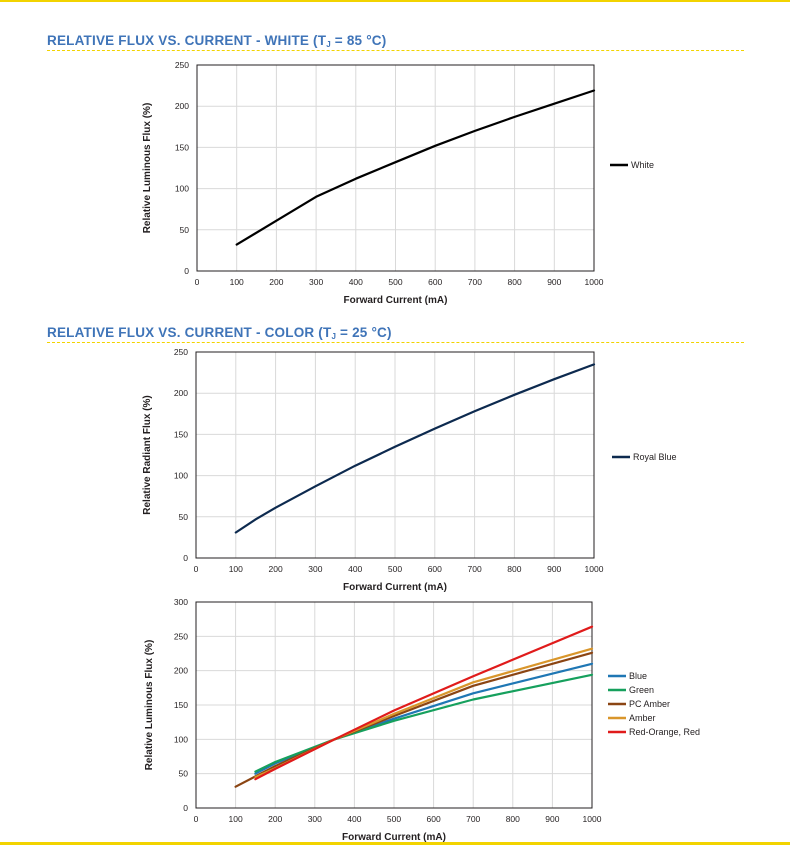  What do you see at coordinates (147, 454) in the screenshot?
I see `y-axis-label: Relative Radiant Flux (%)` at bounding box center [147, 454].